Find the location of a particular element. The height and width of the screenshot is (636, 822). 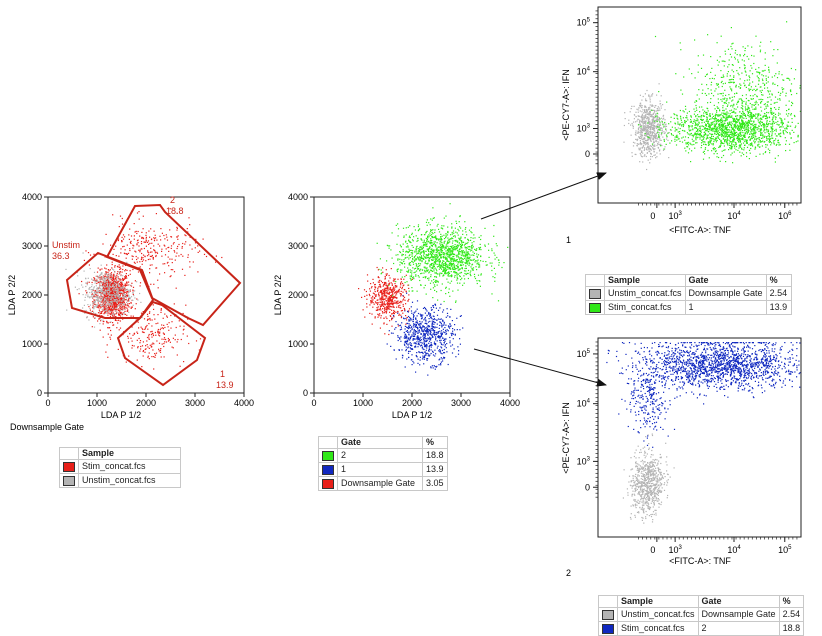

y-tick-label: 2000 is located at coordinates (32, 295).